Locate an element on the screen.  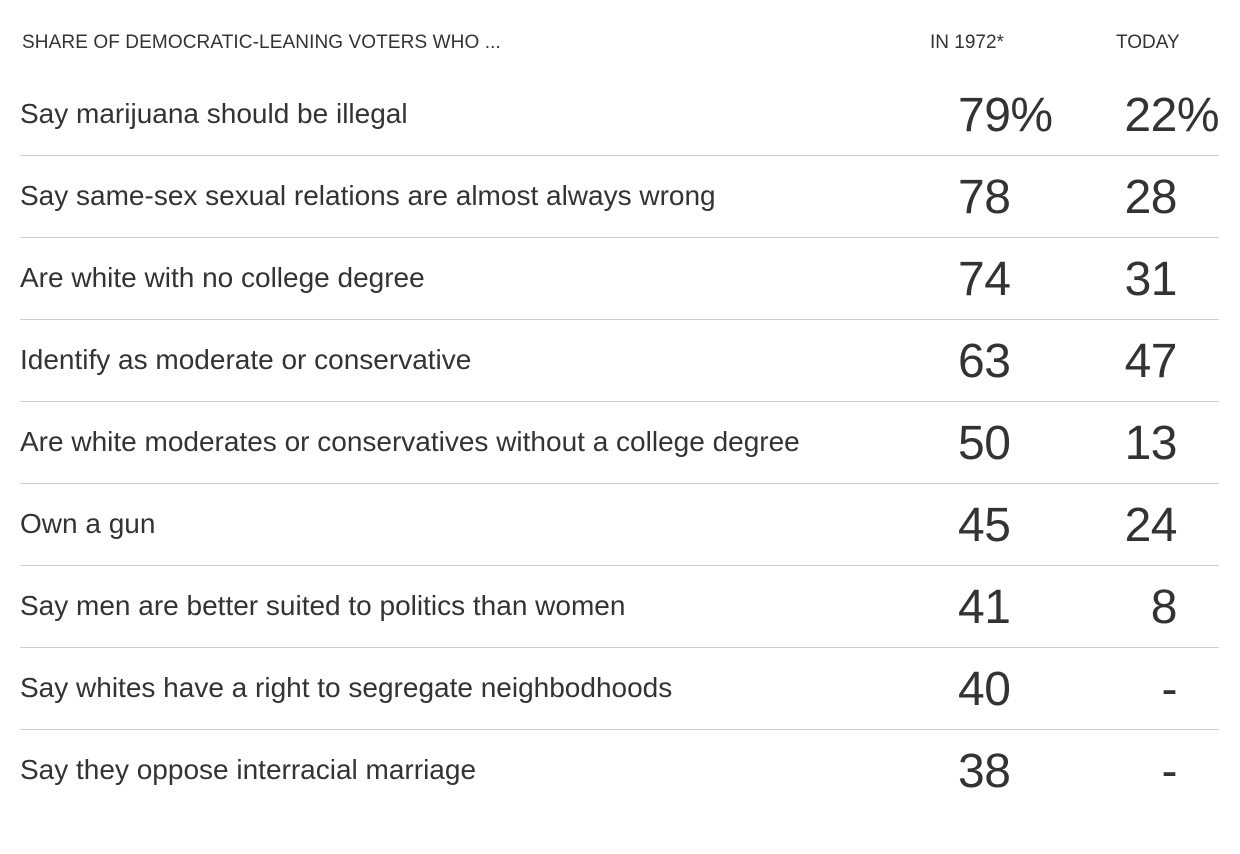
value-1972: 78 is located at coordinates (984, 197).